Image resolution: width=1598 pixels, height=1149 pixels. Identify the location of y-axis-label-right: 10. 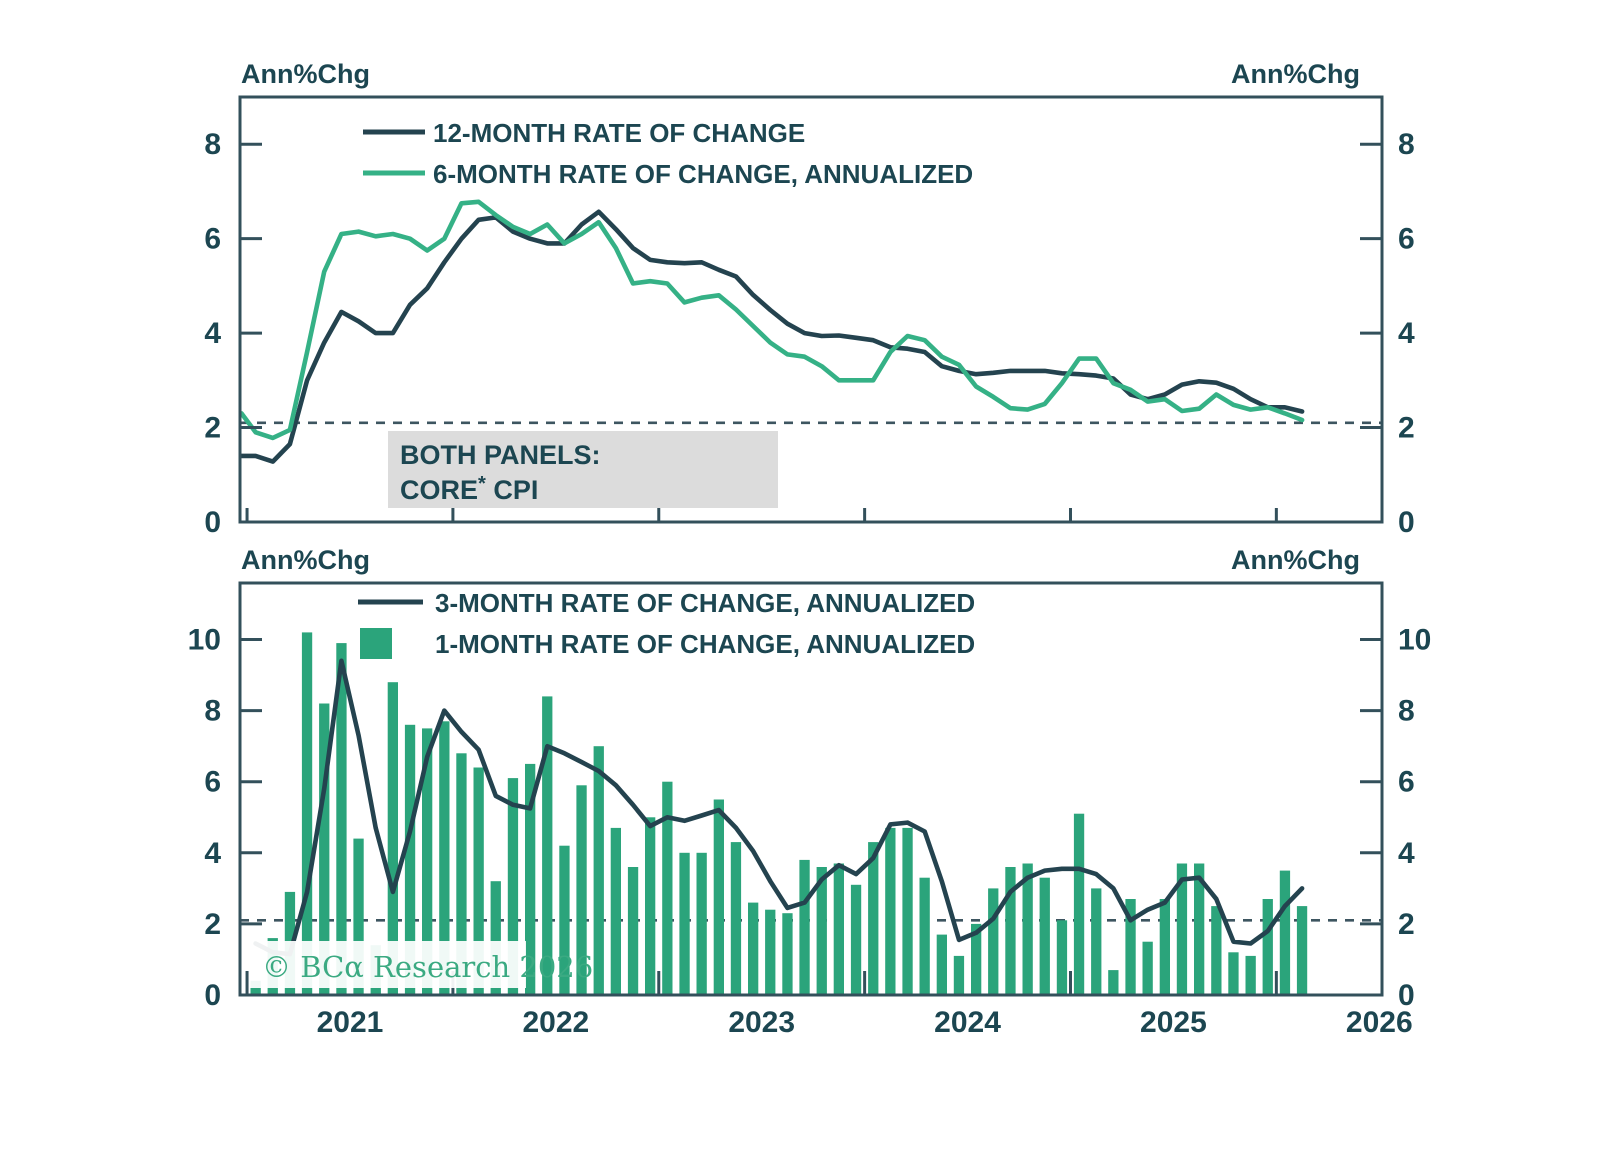
(1414, 640).